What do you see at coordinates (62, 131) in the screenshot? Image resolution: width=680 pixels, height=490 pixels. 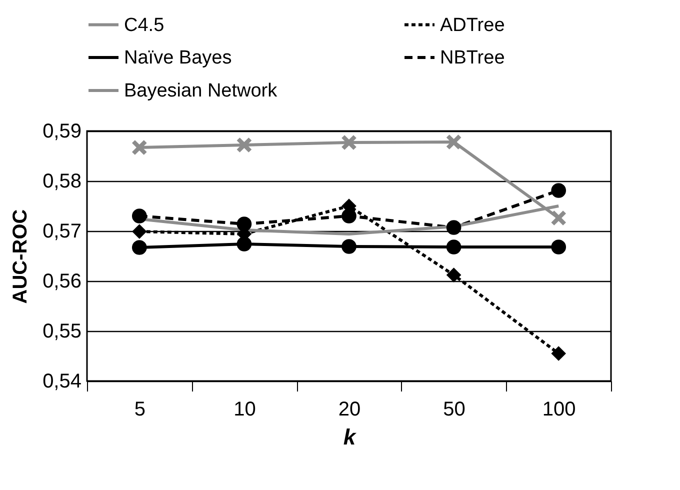 I see `y-tick-label: 0,59` at bounding box center [62, 131].